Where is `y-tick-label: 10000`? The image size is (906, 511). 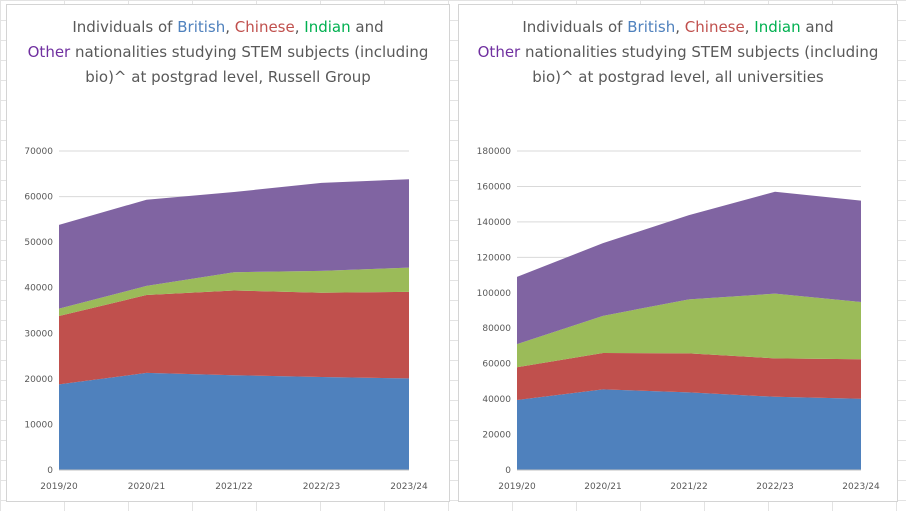 y-tick-label: 10000 is located at coordinates (38, 425).